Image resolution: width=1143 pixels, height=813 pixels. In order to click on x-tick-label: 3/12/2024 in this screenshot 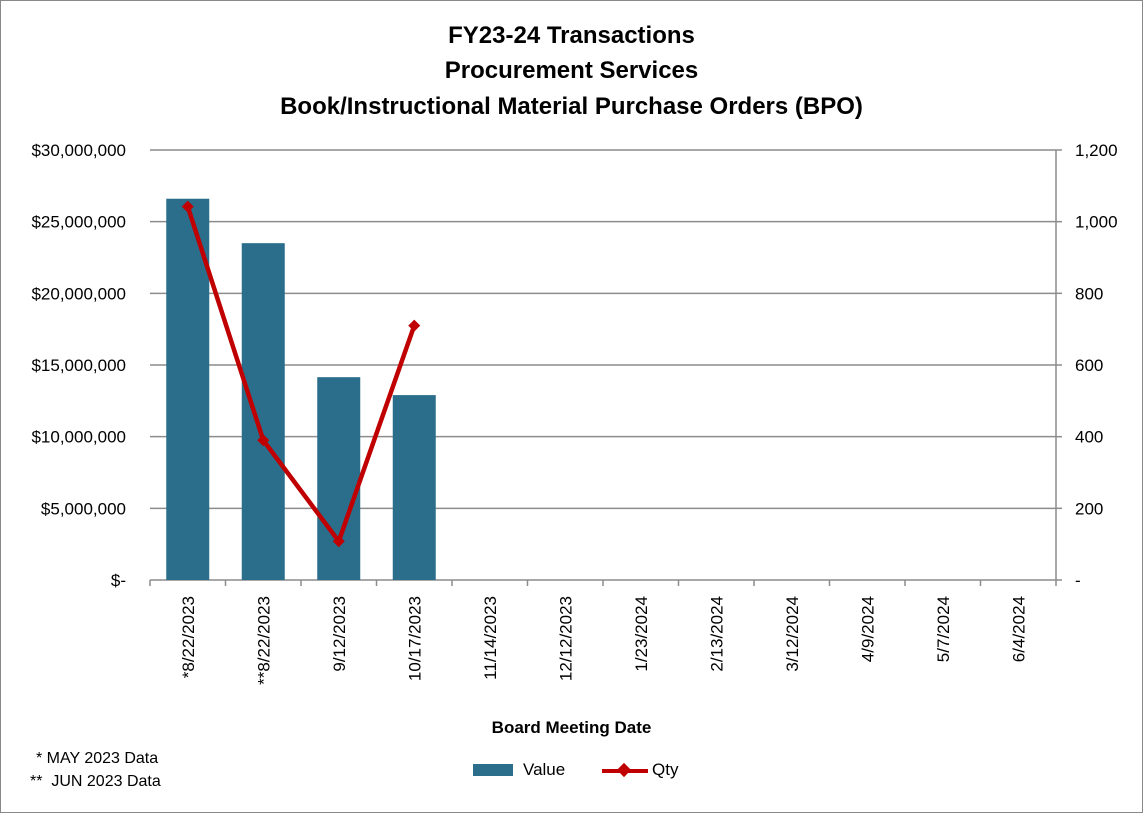, I will do `click(792, 634)`.